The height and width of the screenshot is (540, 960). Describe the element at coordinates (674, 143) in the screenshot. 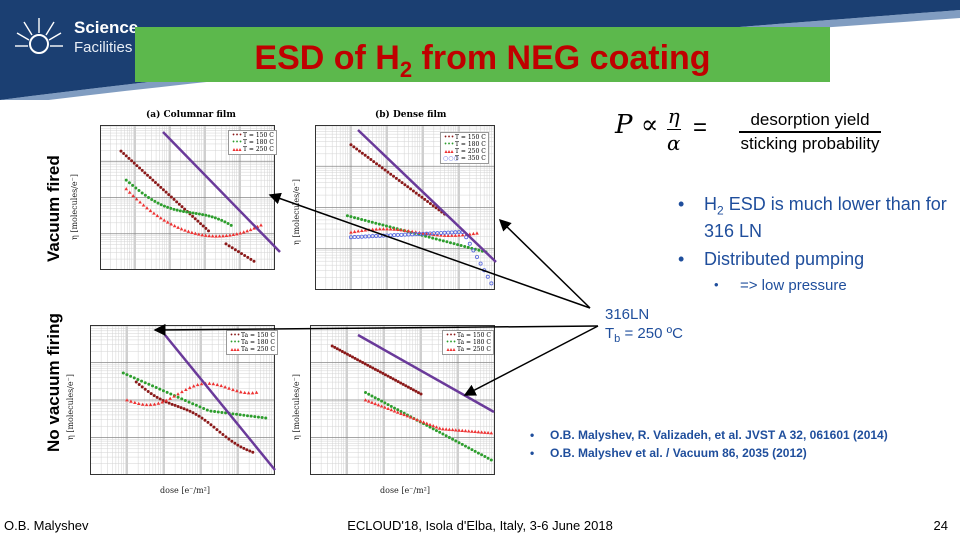

I see `alpha-symbol: α` at that location.